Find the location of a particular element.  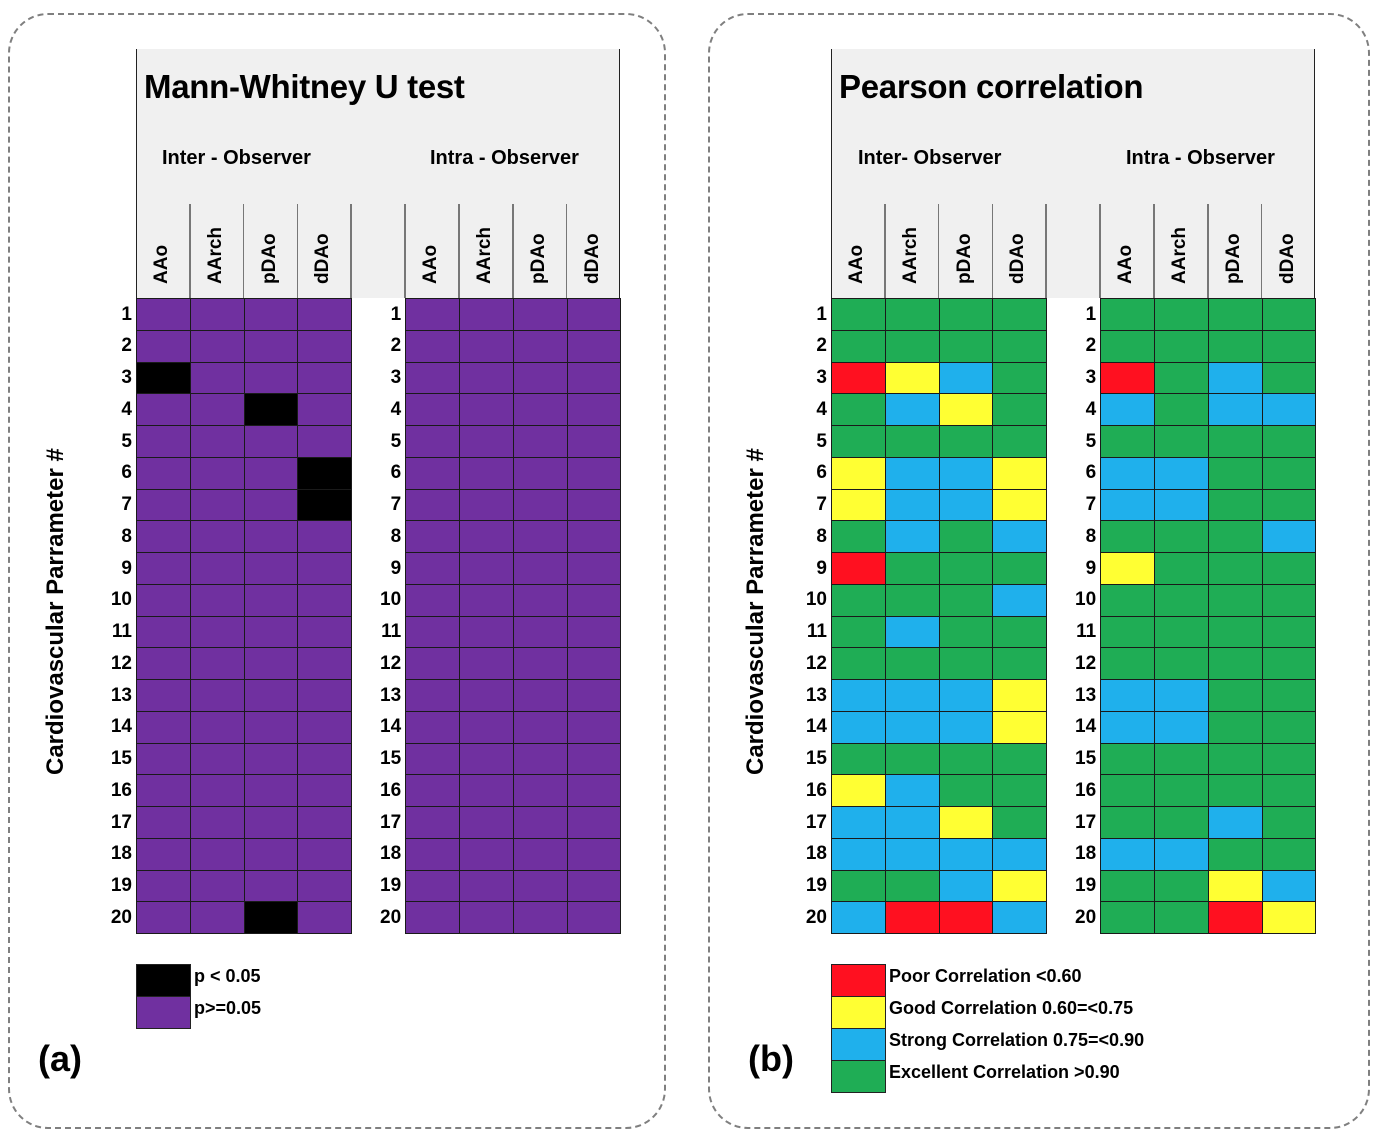

row-label: 6 is located at coordinates (1091, 473).